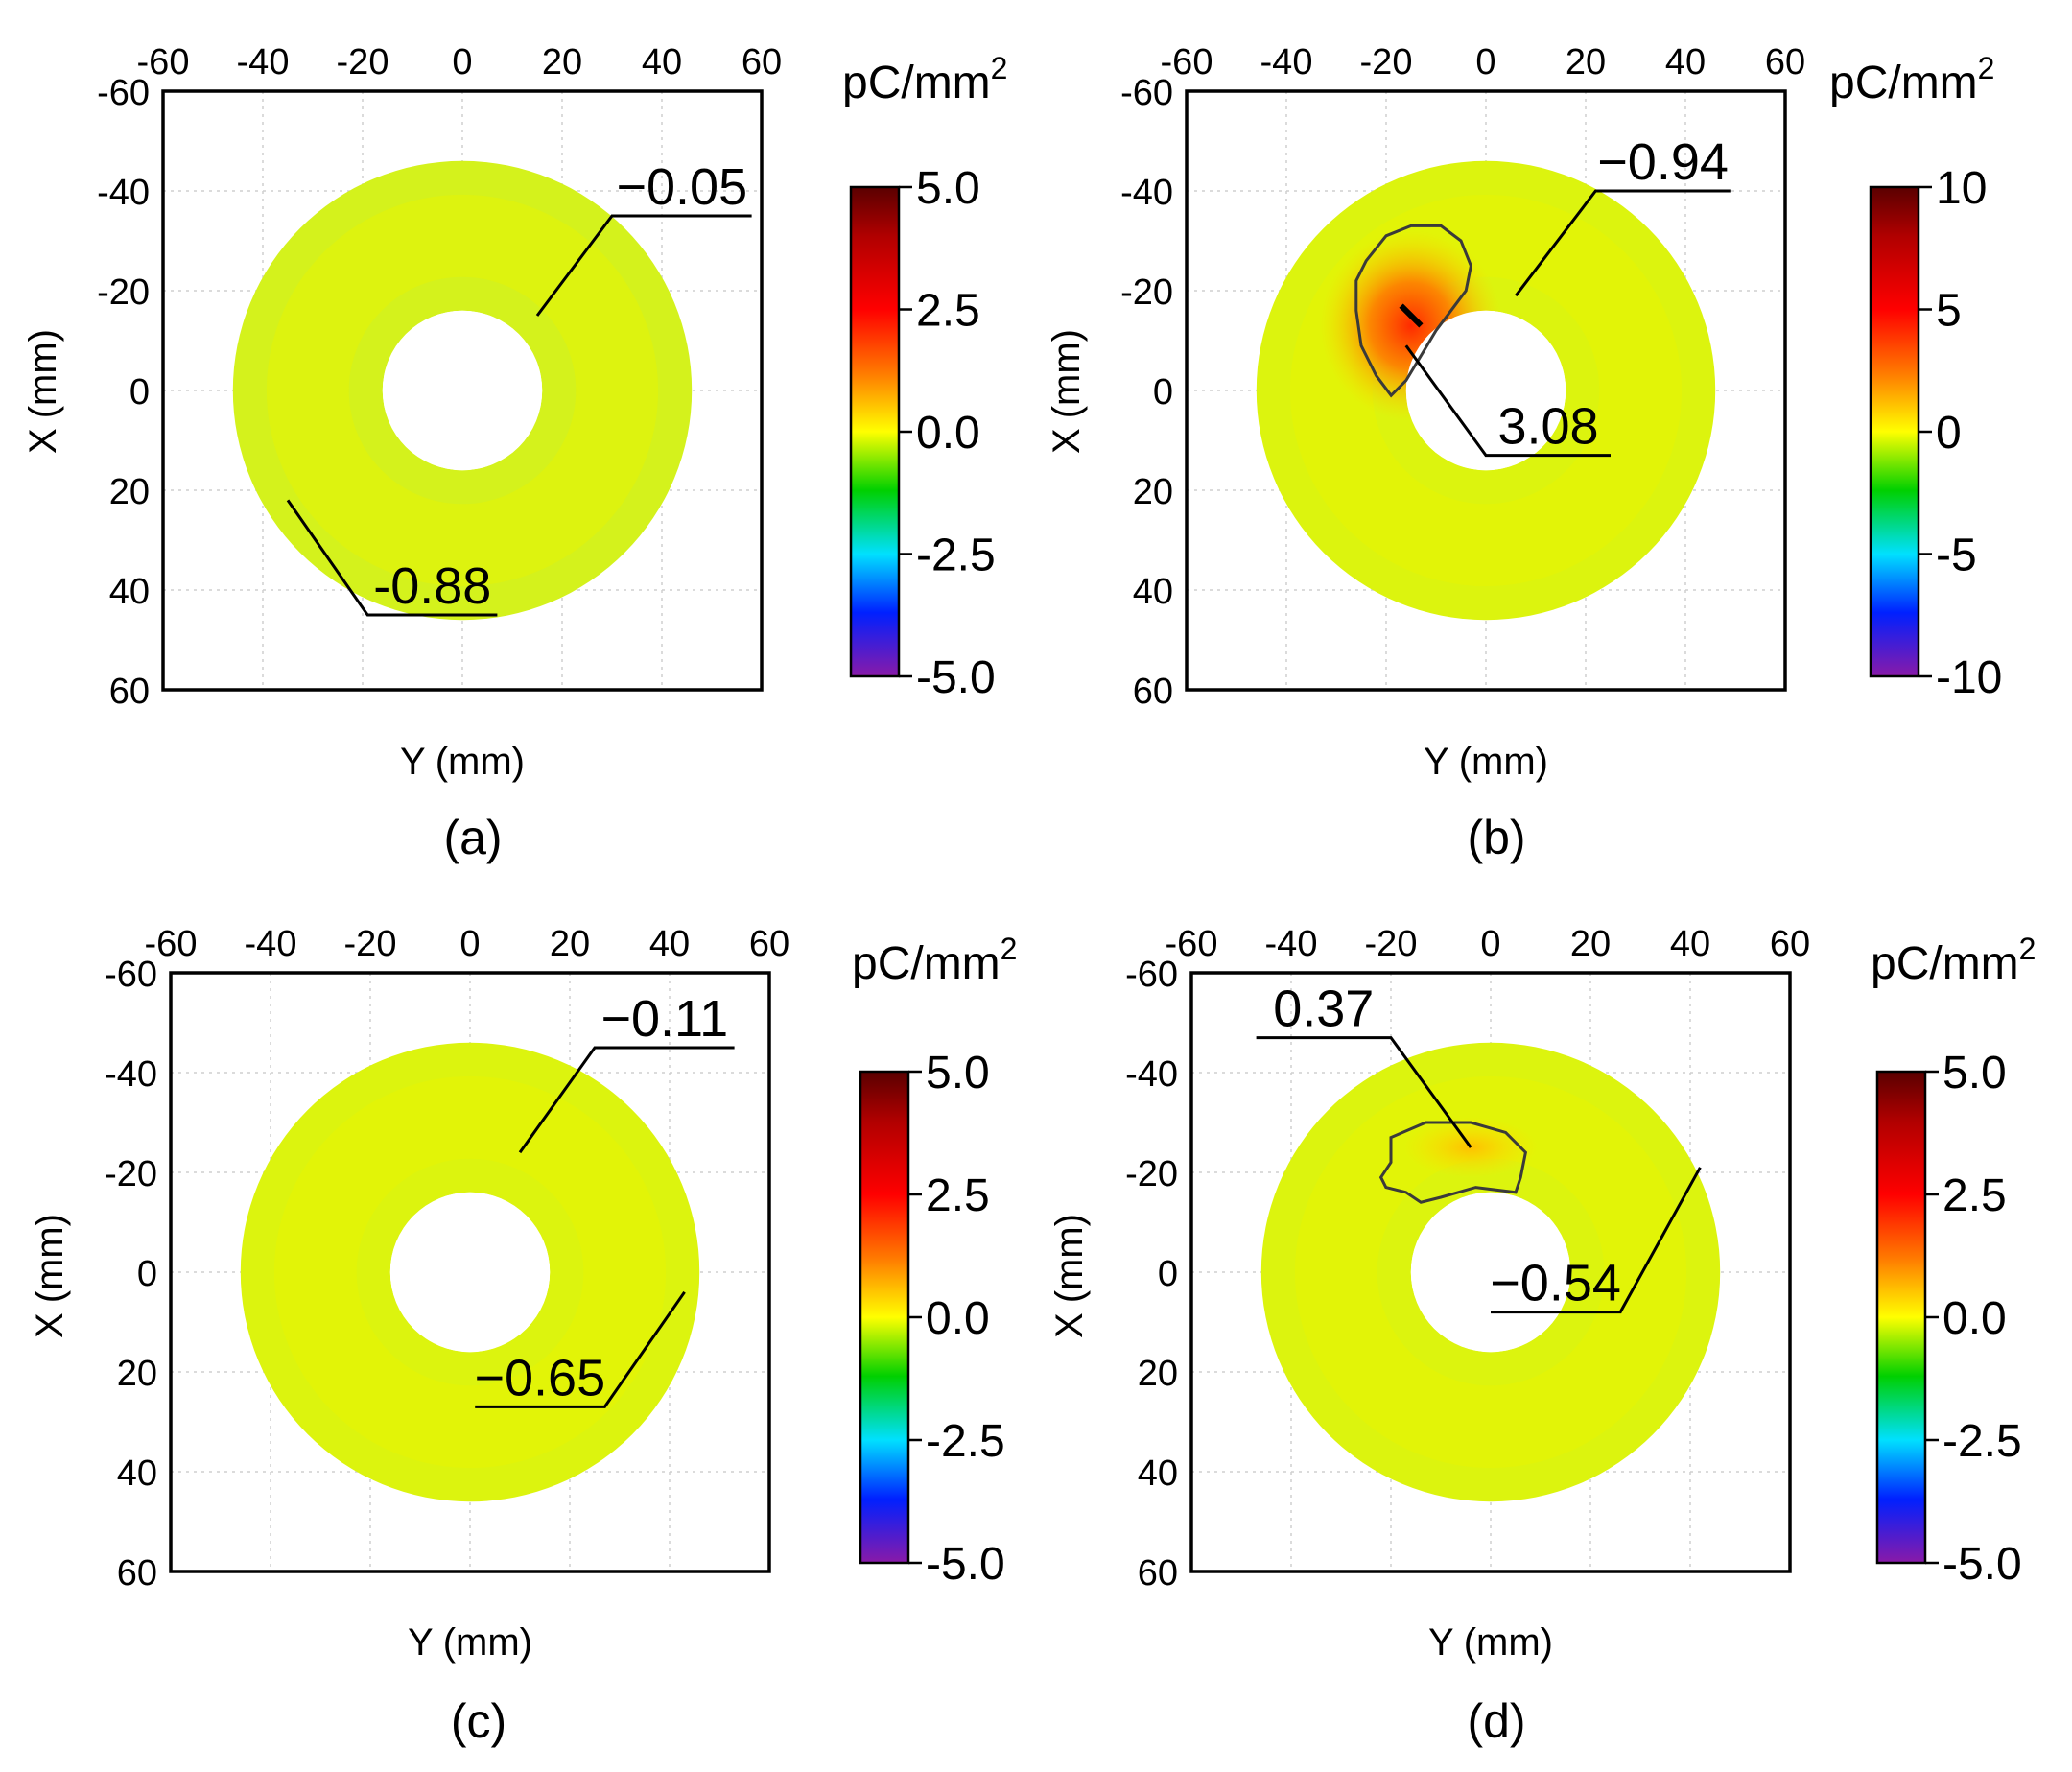 This screenshot has width=2072, height=1772. Describe the element at coordinates (1411, 315) in the screenshot. I see `peak-marker` at that location.